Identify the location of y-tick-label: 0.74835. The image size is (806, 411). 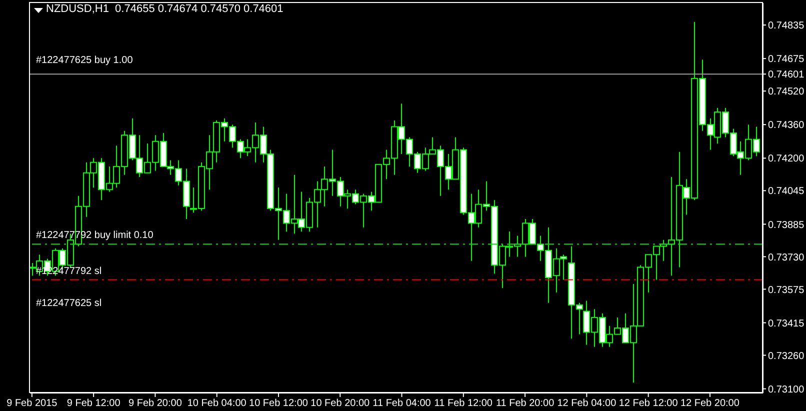
(786, 26).